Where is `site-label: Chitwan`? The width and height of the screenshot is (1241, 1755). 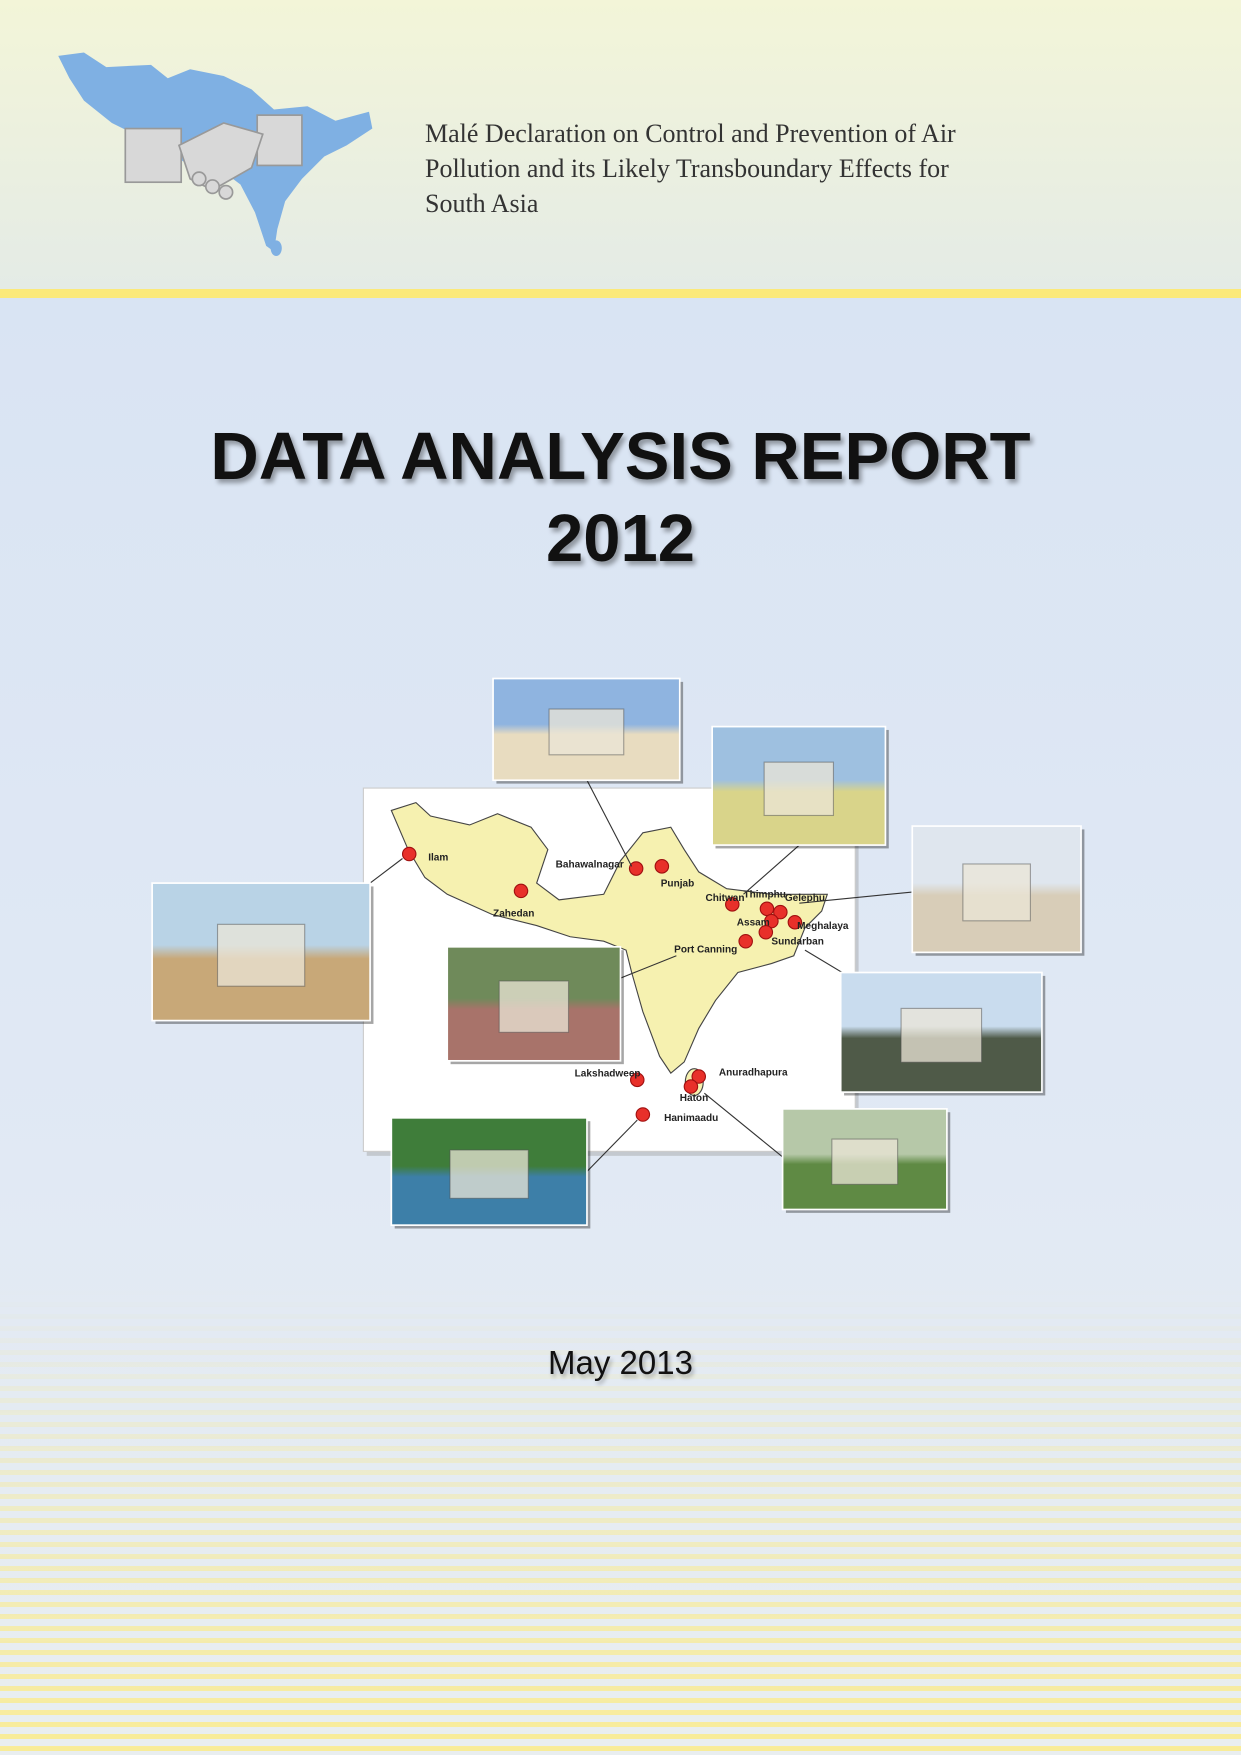 site-label: Chitwan is located at coordinates (724, 898).